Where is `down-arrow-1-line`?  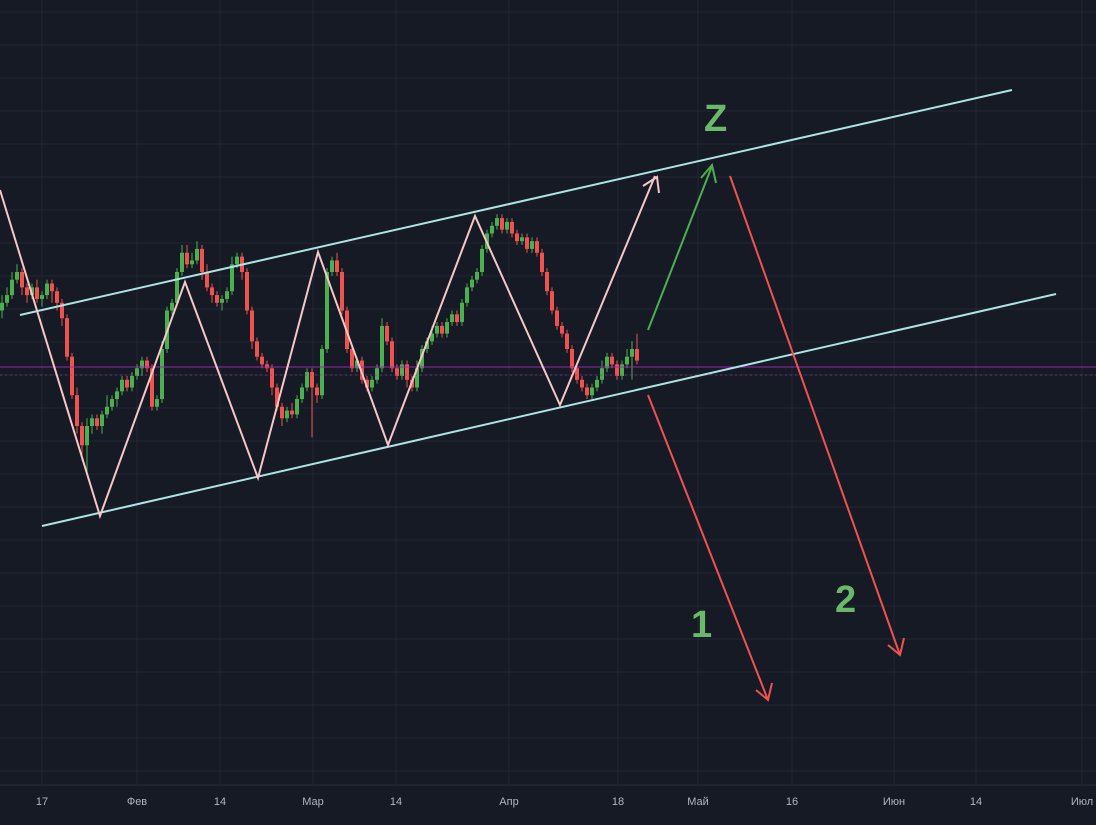 down-arrow-1-line is located at coordinates (708, 547).